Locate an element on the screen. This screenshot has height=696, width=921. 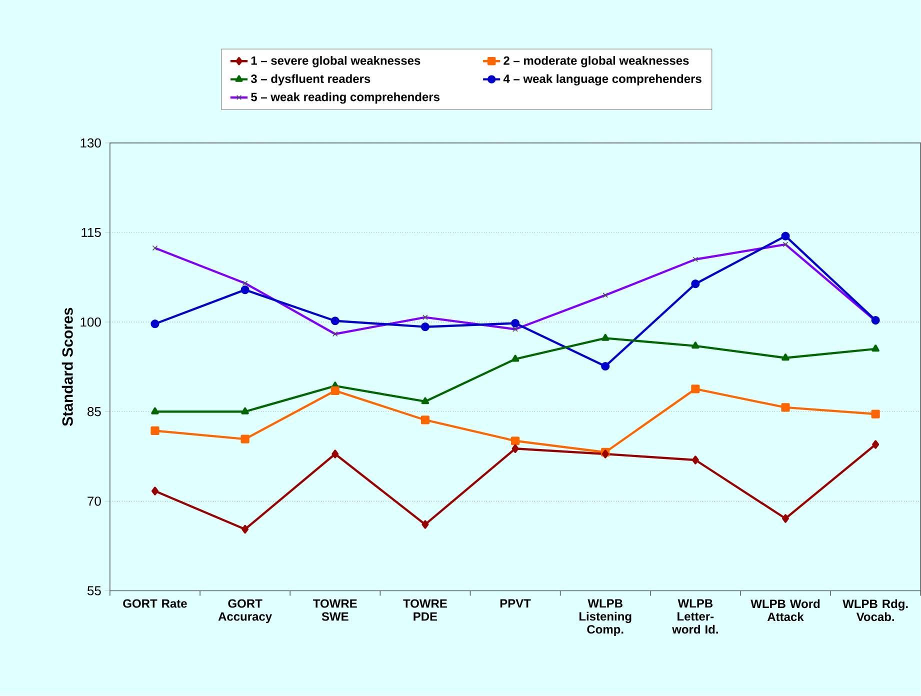
x-tick-label: GORT Accuracy is located at coordinates (245, 611).